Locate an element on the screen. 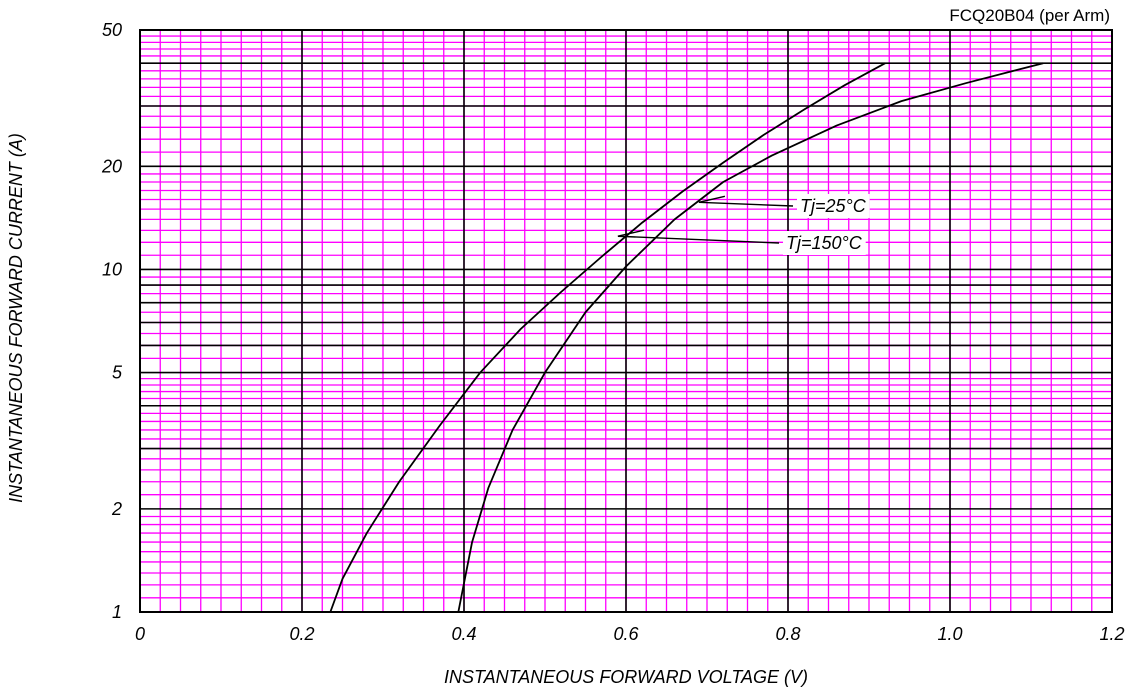 The height and width of the screenshot is (693, 1145). x-tick-label: 0 is located at coordinates (140, 634).